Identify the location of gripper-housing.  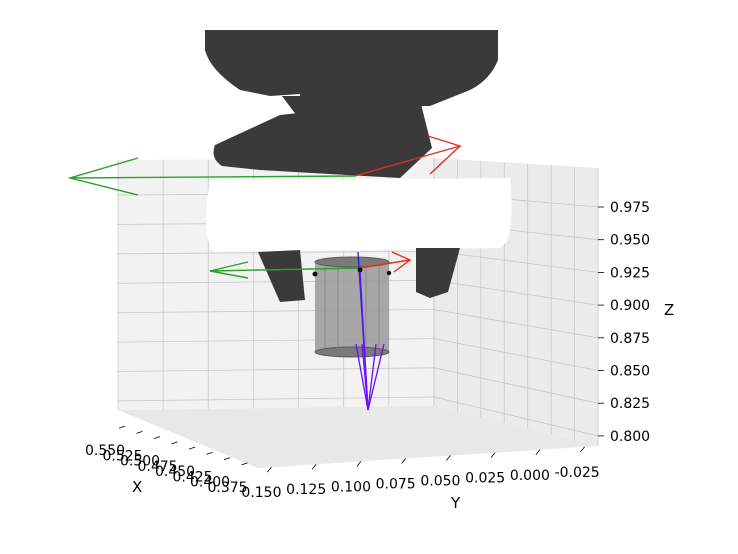
(351, 68).